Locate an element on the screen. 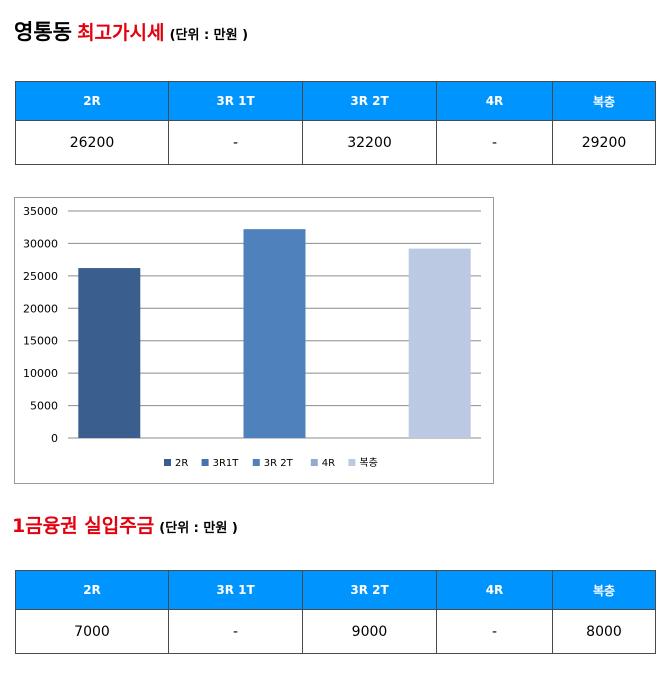 The height and width of the screenshot is (700, 672). move-in-table-row: 7000 - 9000 - 8000 is located at coordinates (335, 631).